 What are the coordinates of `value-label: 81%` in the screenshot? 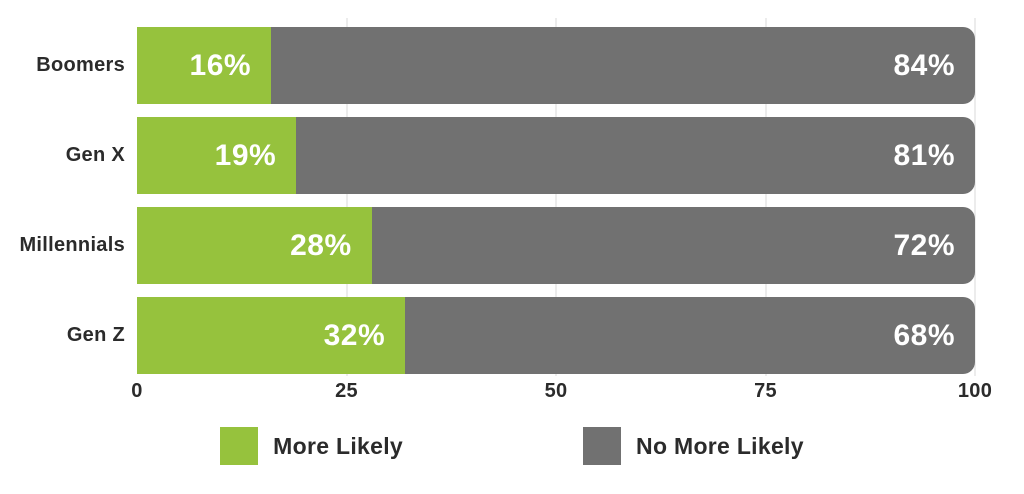 It's located at (924, 155).